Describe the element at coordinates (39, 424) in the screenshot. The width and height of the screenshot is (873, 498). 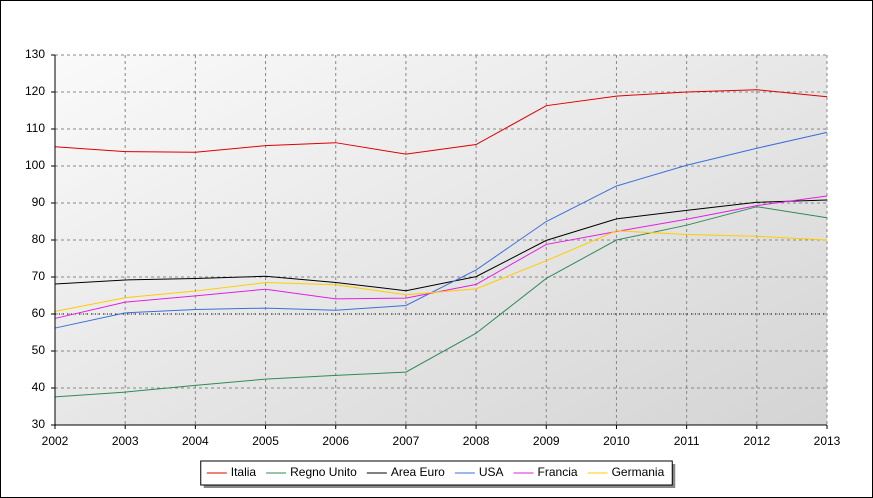
I see `y-tick-label: 30` at that location.